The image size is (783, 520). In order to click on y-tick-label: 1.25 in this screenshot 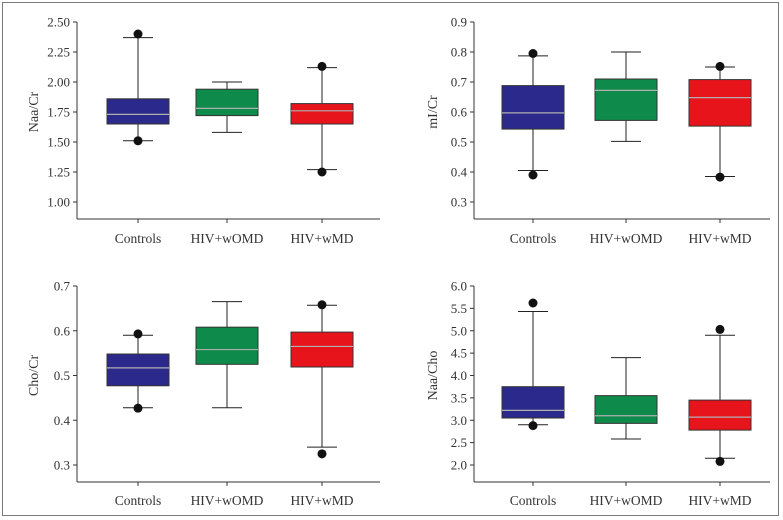, I will do `click(58, 172)`.